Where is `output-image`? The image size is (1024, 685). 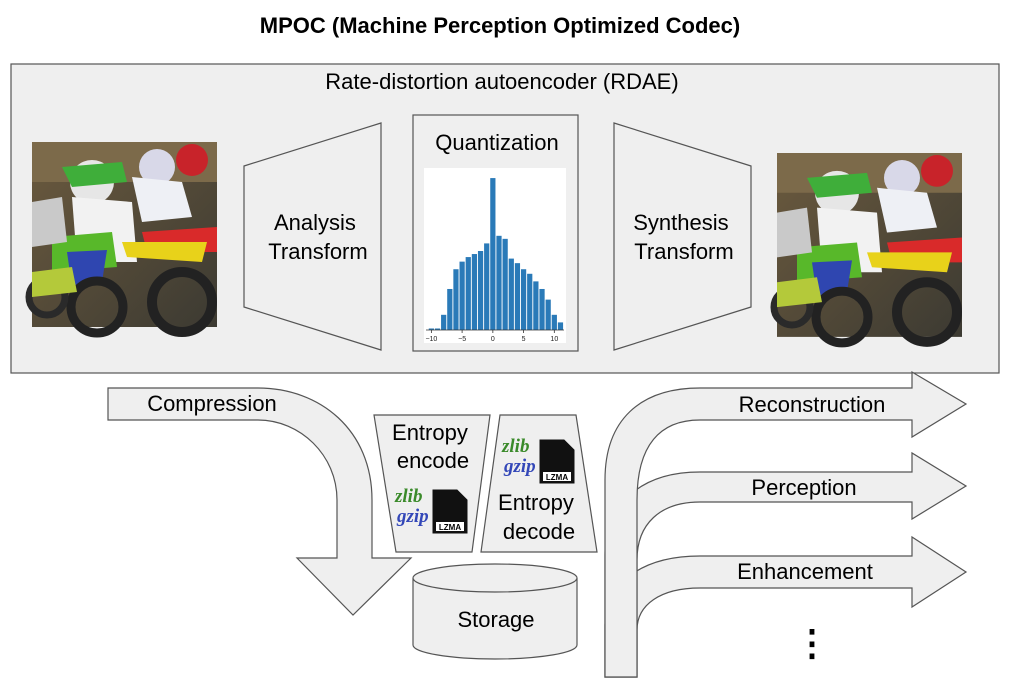
output-image is located at coordinates (868, 248).